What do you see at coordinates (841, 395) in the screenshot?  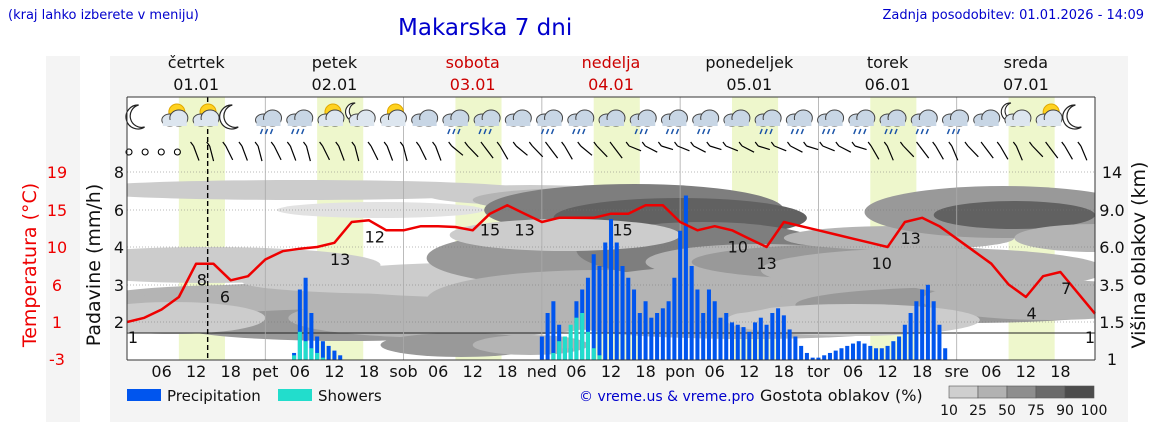 I see `cloud-density-legend-title: Gostota oblakov (%)` at bounding box center [841, 395].